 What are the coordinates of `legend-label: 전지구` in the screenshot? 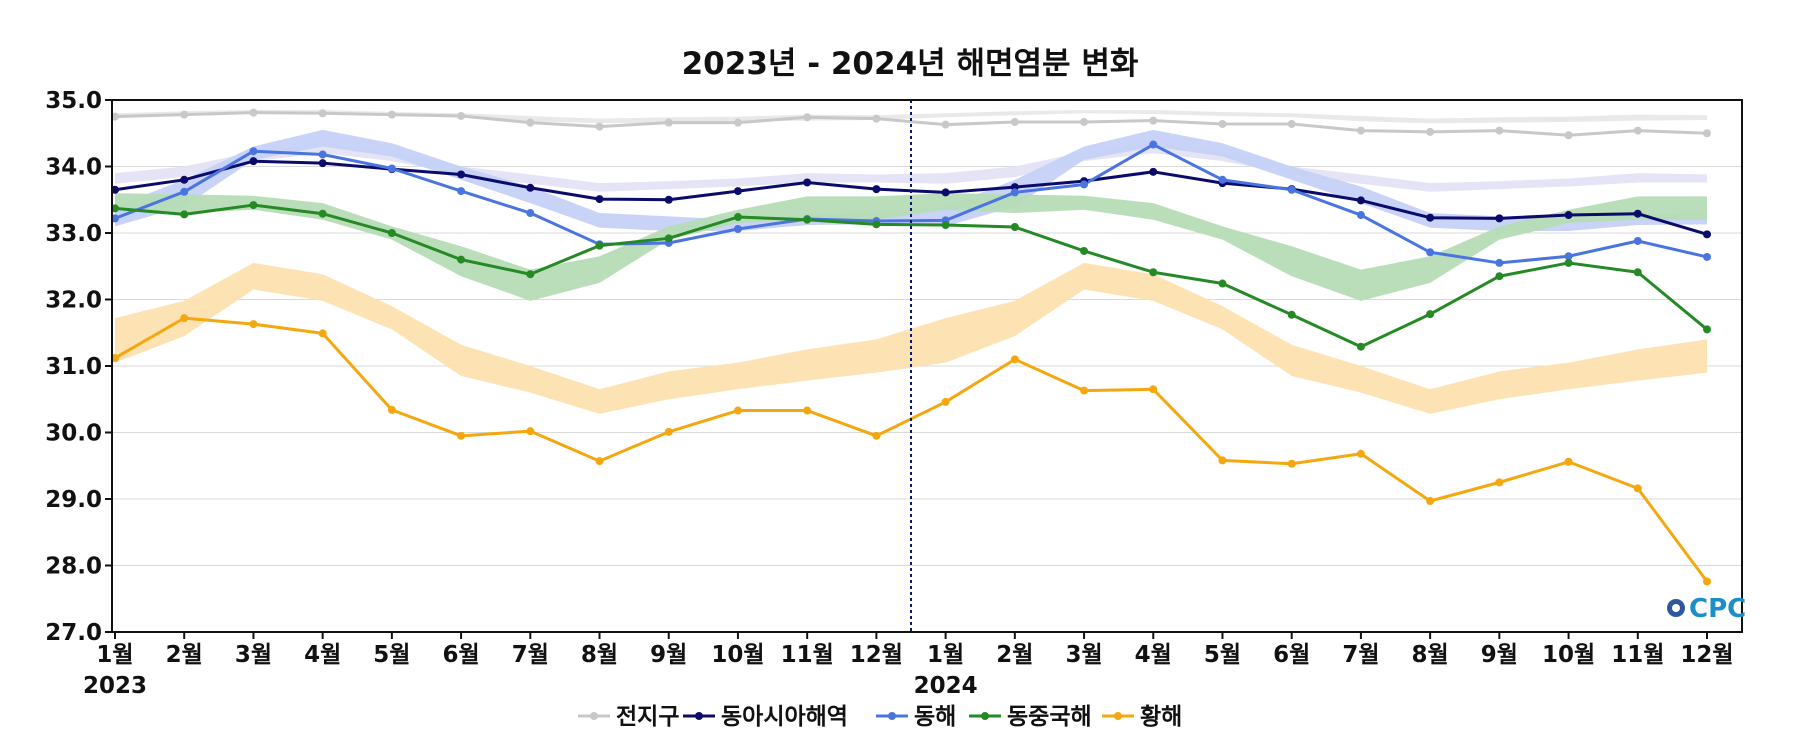 It's located at (647, 717).